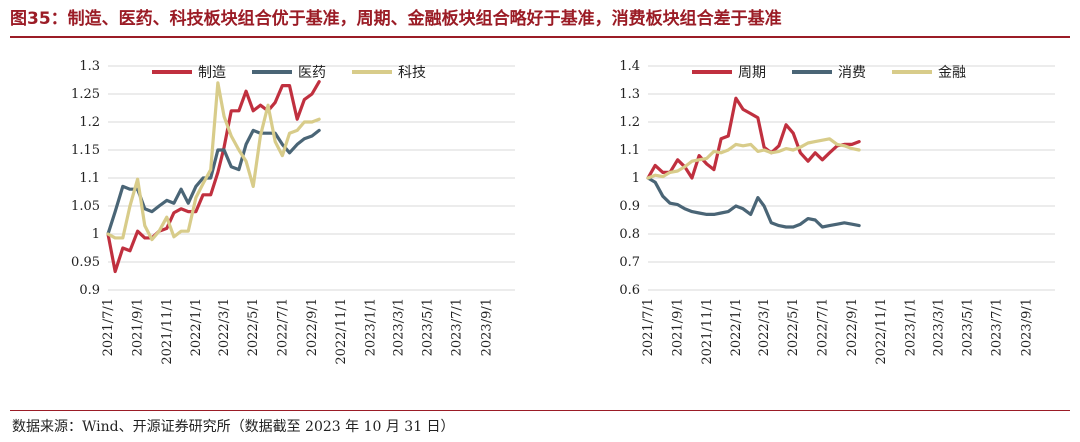  I want to click on y-tick-label: 1.15, so click(85, 150).